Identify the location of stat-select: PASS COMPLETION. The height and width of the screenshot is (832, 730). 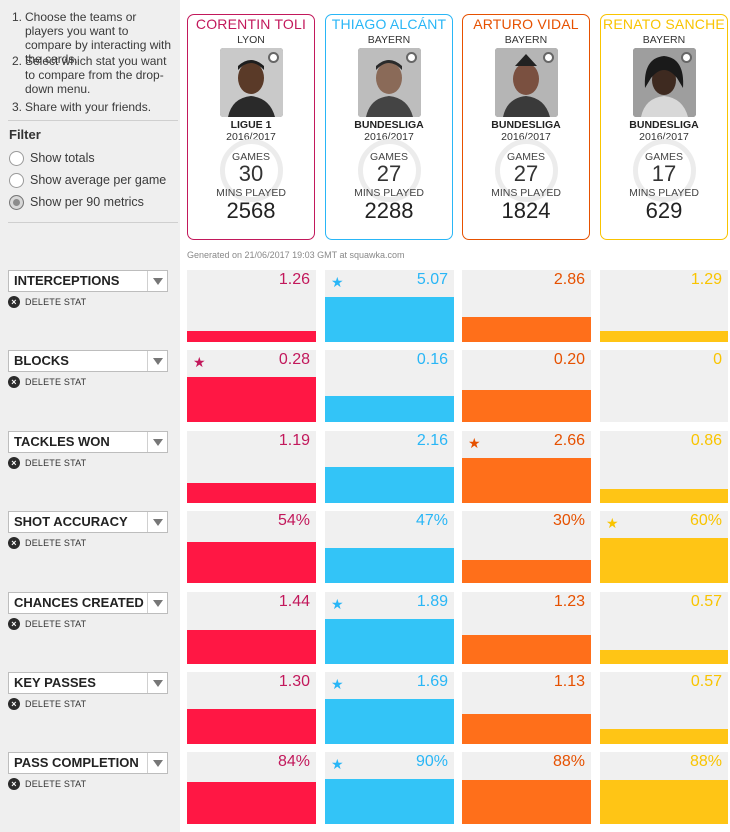
(88, 763).